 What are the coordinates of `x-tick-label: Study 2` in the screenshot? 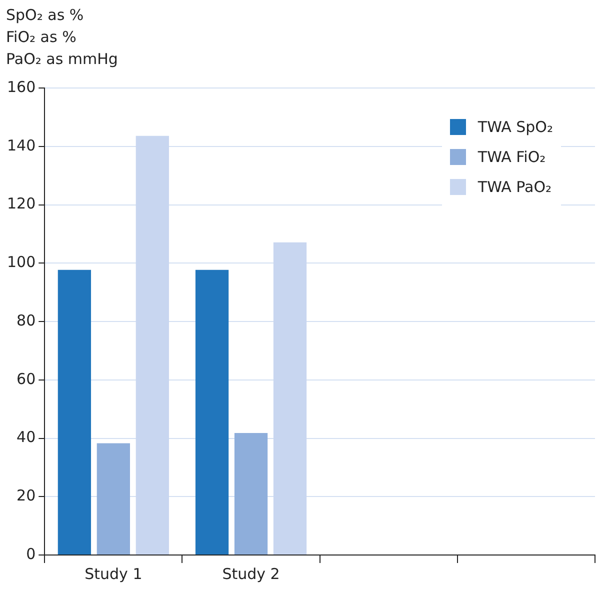 It's located at (251, 573).